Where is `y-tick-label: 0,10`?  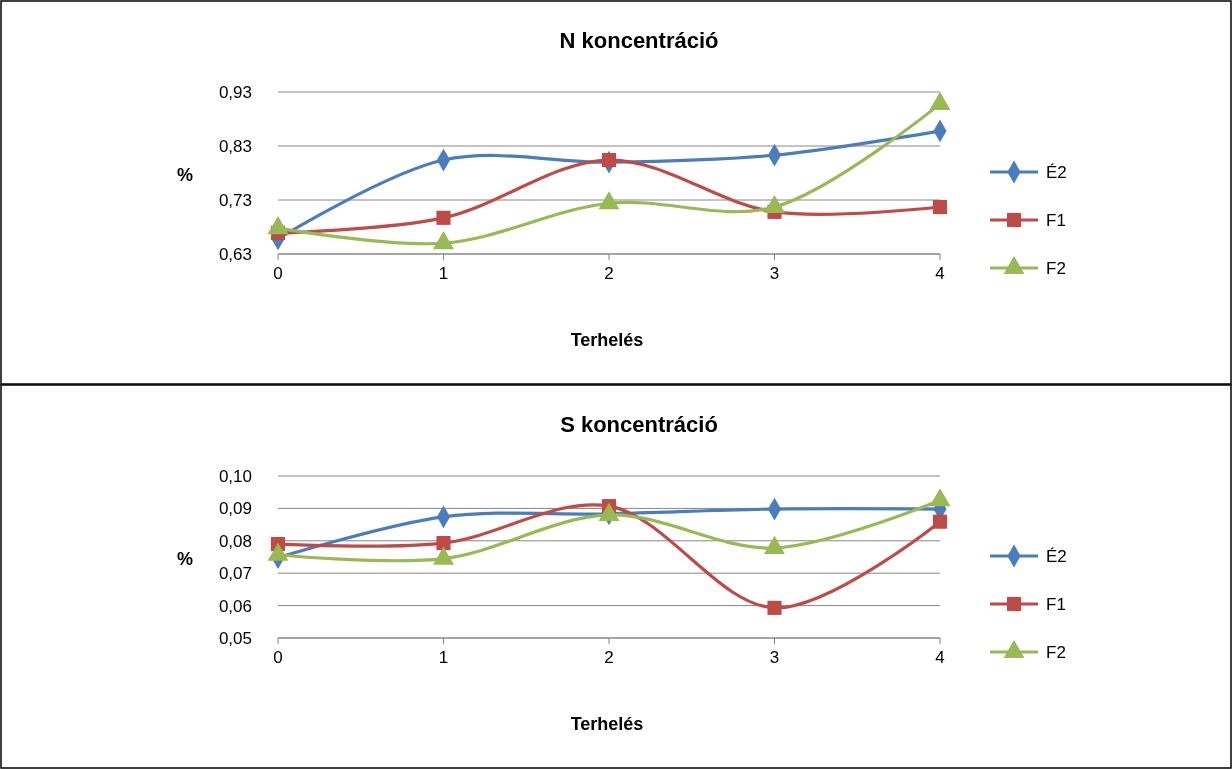 y-tick-label: 0,10 is located at coordinates (235, 476).